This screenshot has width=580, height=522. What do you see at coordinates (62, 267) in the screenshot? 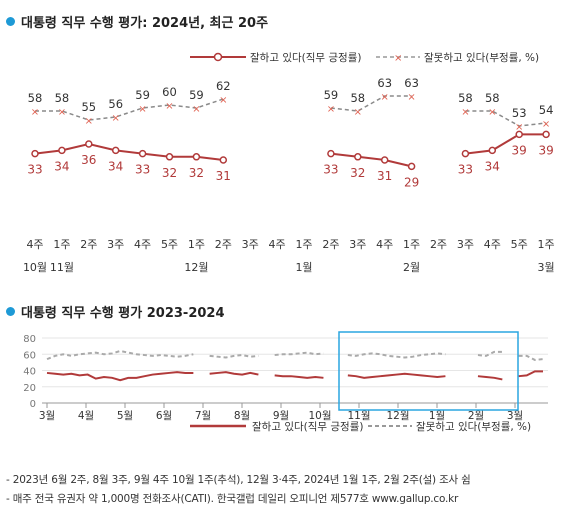
I see `month-label: 11월` at bounding box center [62, 267].